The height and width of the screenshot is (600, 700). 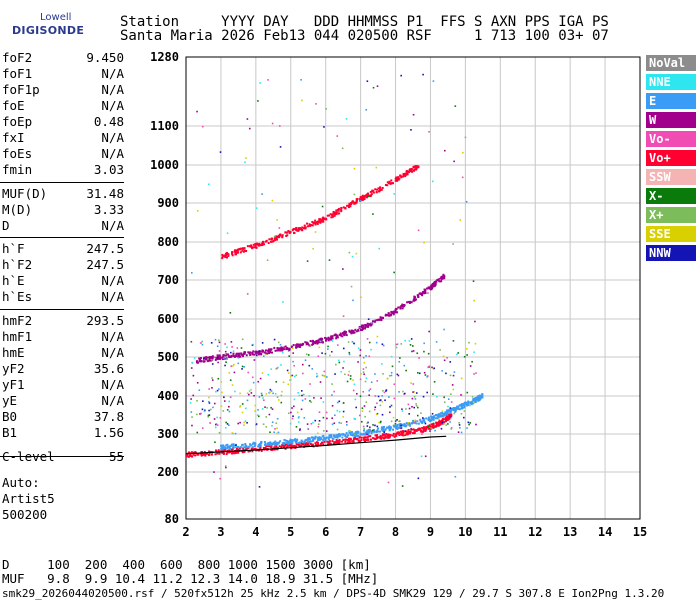 What do you see at coordinates (63, 281) in the screenshot?
I see `param-row-he: h`E N/A` at bounding box center [63, 281].